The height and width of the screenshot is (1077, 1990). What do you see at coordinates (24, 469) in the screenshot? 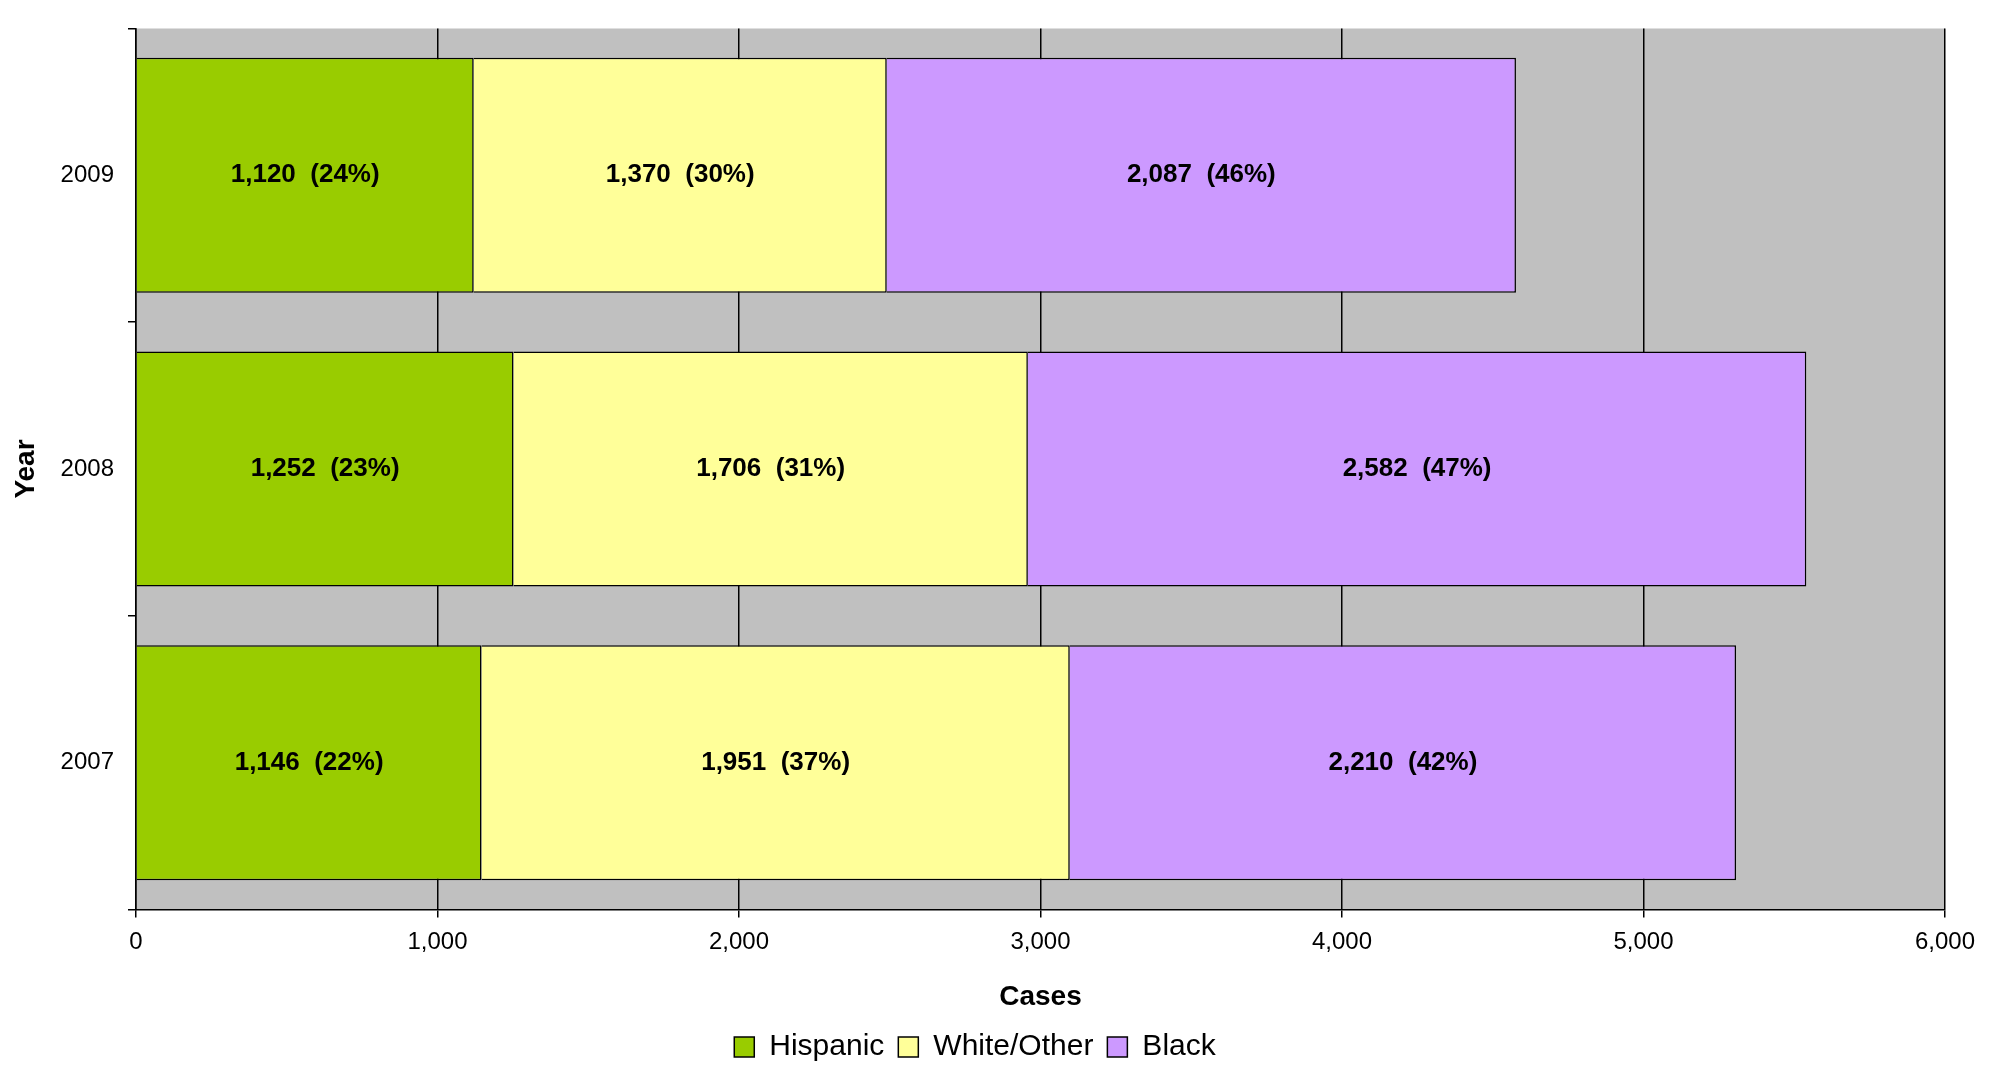
I see `y-axis-title: Year` at bounding box center [24, 469].